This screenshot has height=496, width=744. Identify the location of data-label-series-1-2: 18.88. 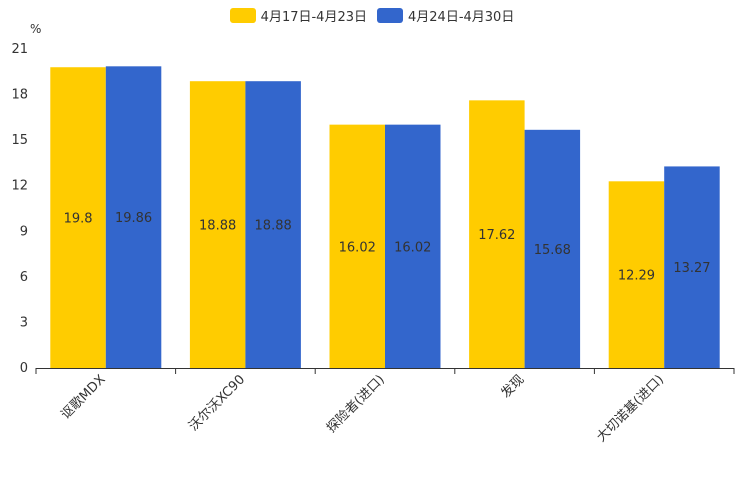
(217, 226).